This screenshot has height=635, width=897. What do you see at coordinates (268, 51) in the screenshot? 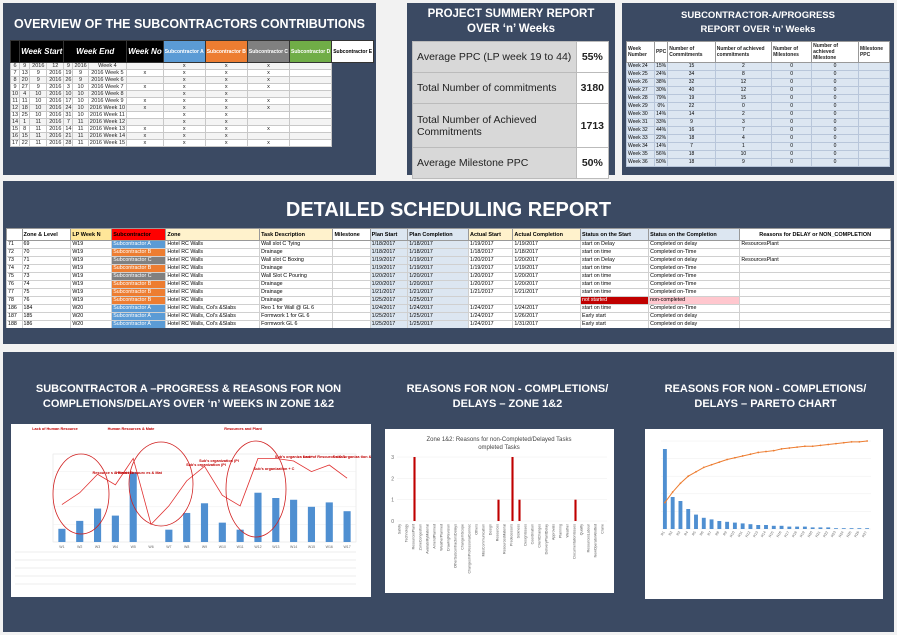
I see `col-sub-c: Subcontractor C` at bounding box center [268, 51].